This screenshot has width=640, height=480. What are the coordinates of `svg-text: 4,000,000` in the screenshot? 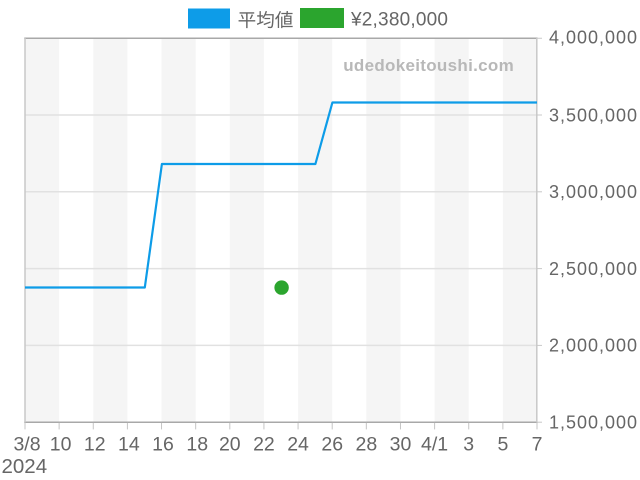 It's located at (593, 38).